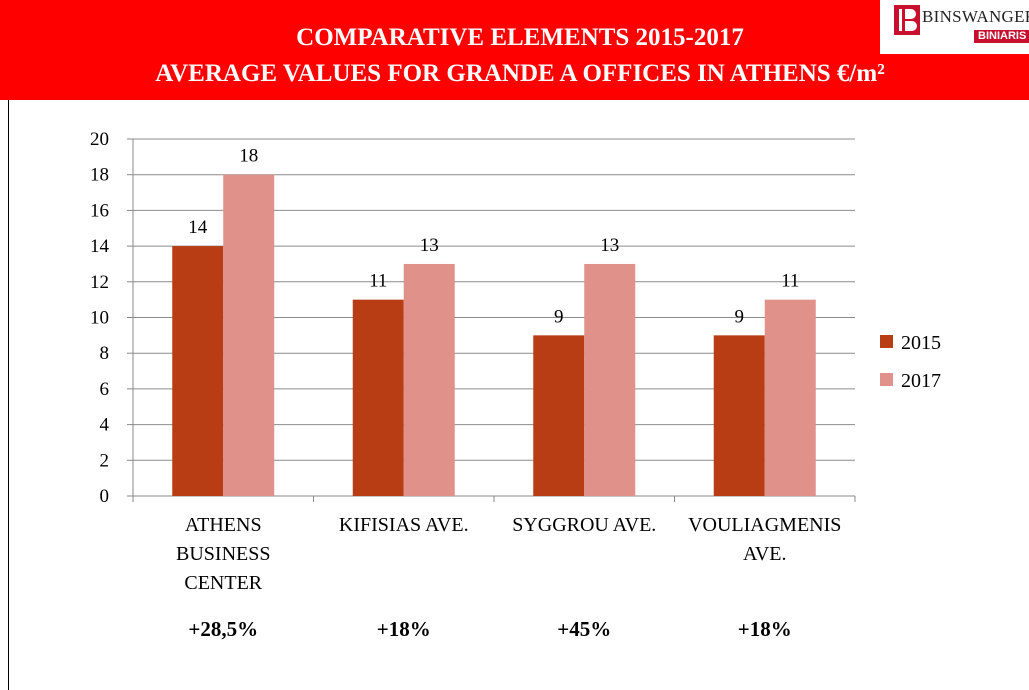 The width and height of the screenshot is (1029, 690). What do you see at coordinates (765, 525) in the screenshot?
I see `x-category-label-line: VOULIAGMENIS` at bounding box center [765, 525].